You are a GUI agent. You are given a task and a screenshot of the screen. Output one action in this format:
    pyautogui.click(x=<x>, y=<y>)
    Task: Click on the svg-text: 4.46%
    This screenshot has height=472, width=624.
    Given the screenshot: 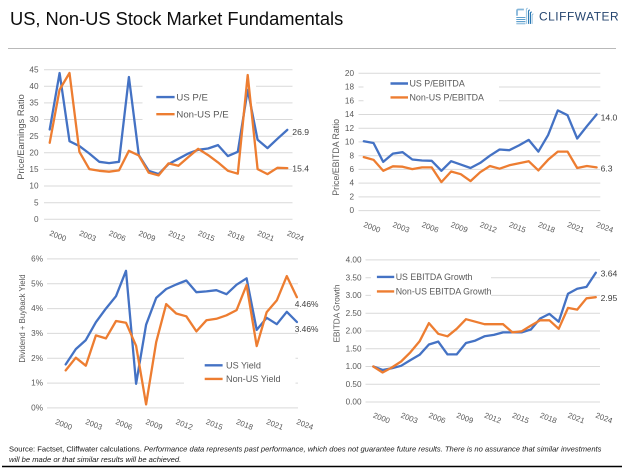 What is the action you would take?
    pyautogui.click(x=307, y=304)
    